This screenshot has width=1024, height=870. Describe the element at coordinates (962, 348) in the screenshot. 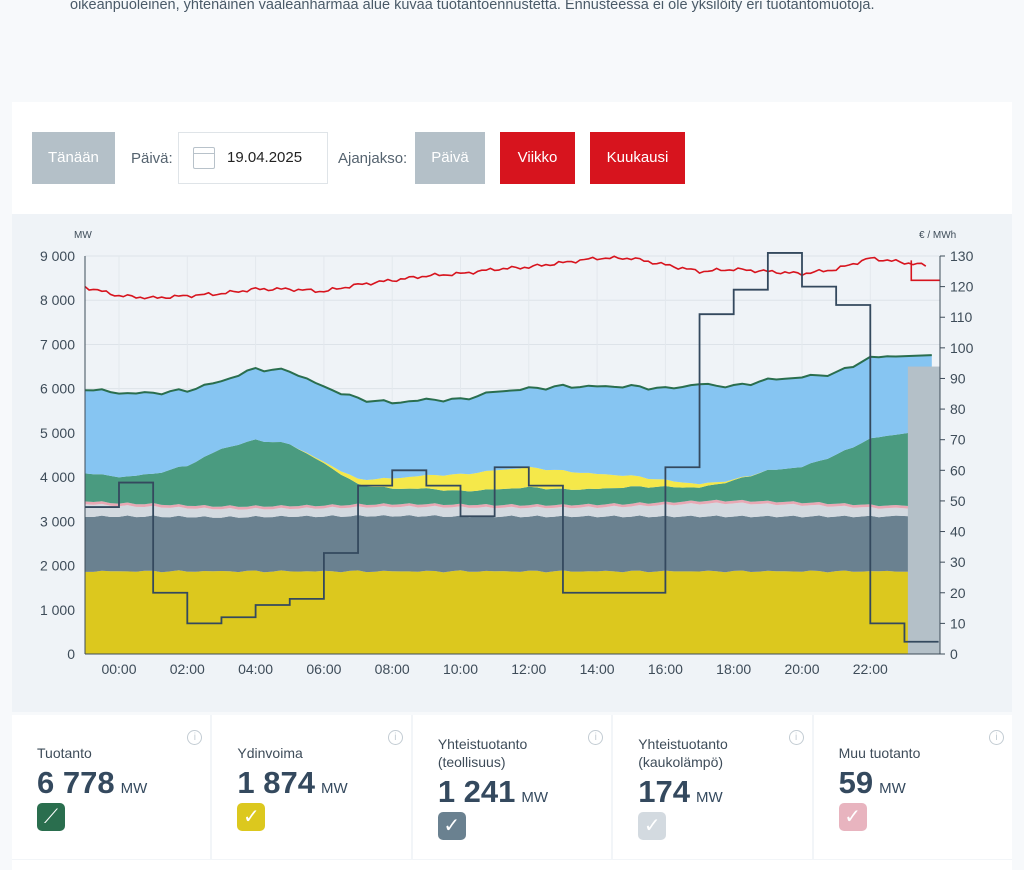

I see `y2-tick-label: 100` at that location.